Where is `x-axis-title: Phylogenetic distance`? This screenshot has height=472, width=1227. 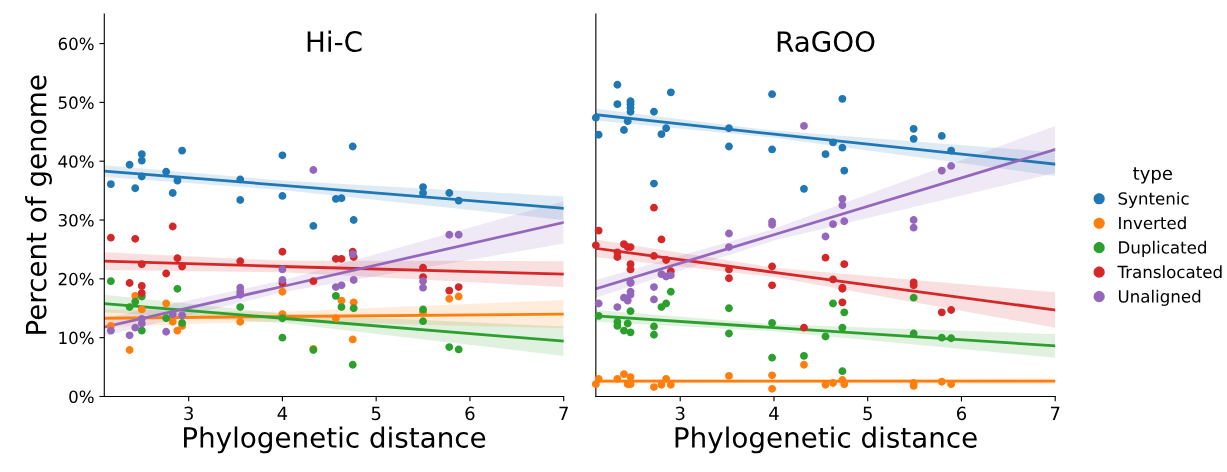
x-axis-title: Phylogenetic distance is located at coordinates (335, 440).